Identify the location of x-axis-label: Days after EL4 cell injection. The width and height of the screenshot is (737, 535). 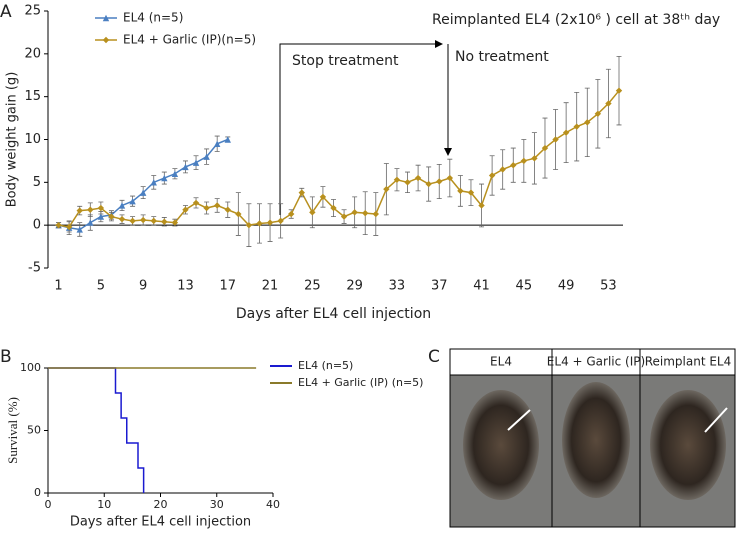
(160, 522).